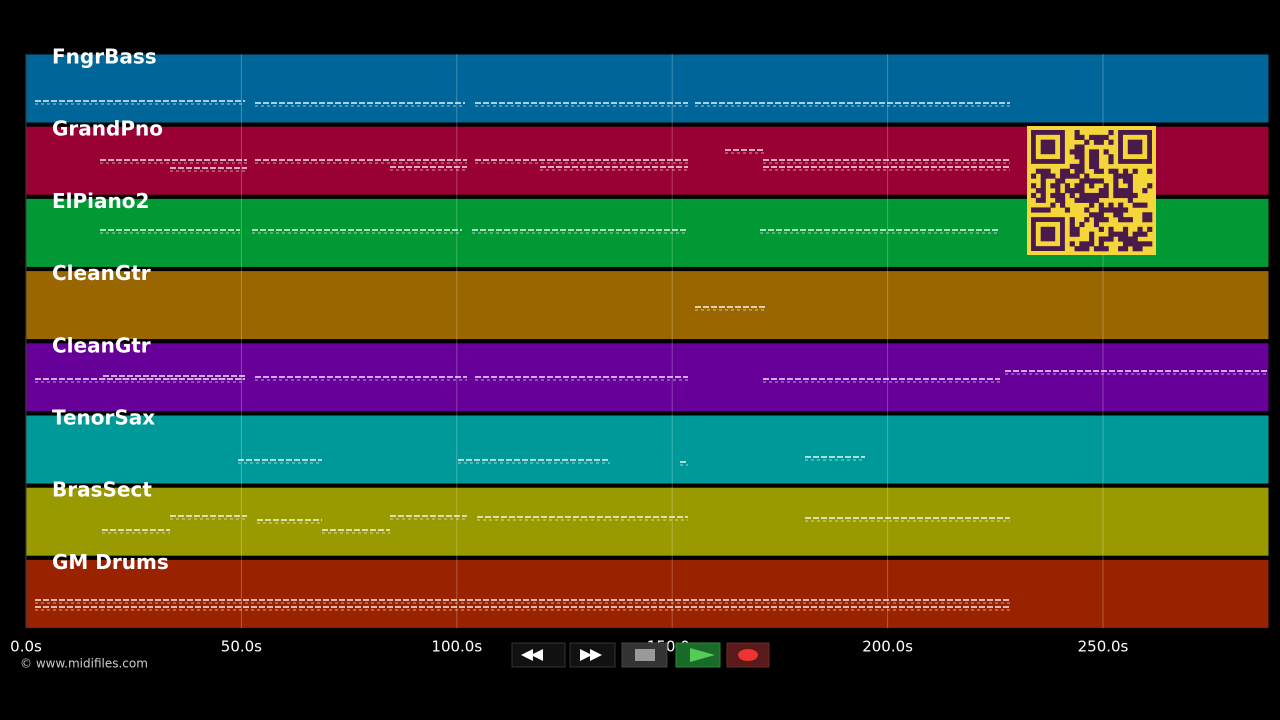  Describe the element at coordinates (110, 562) in the screenshot. I see `track-name: GM Drums` at that location.